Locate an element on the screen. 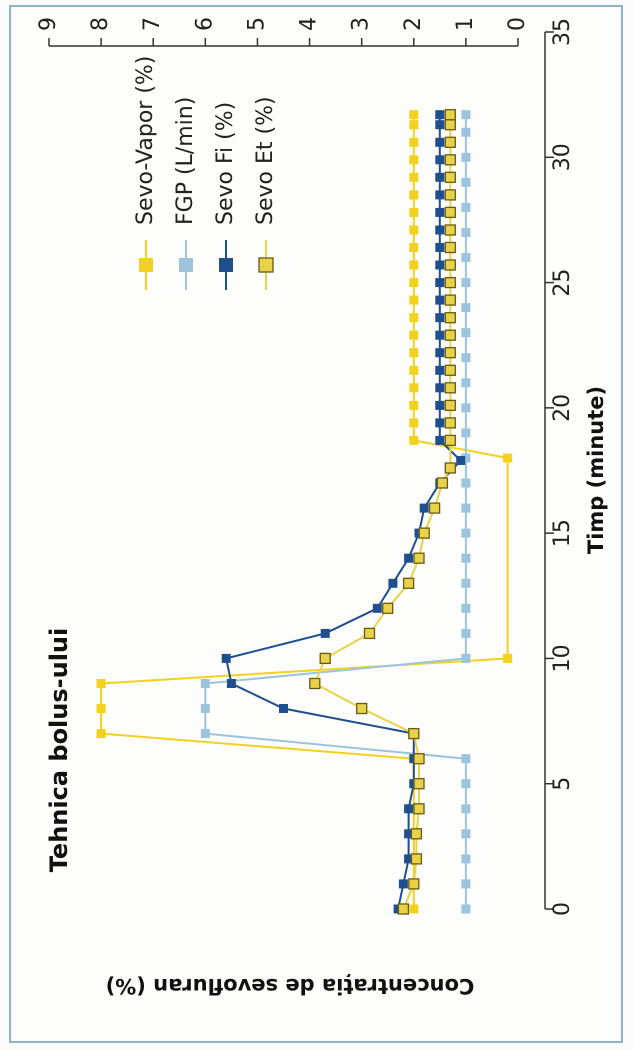 The image size is (634, 1050). legend-label: Sevo-Vapor (%) is located at coordinates (145, 140).